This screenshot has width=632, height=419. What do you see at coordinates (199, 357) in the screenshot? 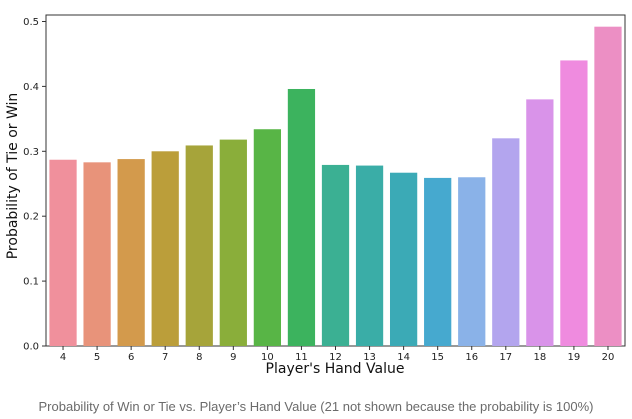
I see `x-tick-label: 8` at bounding box center [199, 357].